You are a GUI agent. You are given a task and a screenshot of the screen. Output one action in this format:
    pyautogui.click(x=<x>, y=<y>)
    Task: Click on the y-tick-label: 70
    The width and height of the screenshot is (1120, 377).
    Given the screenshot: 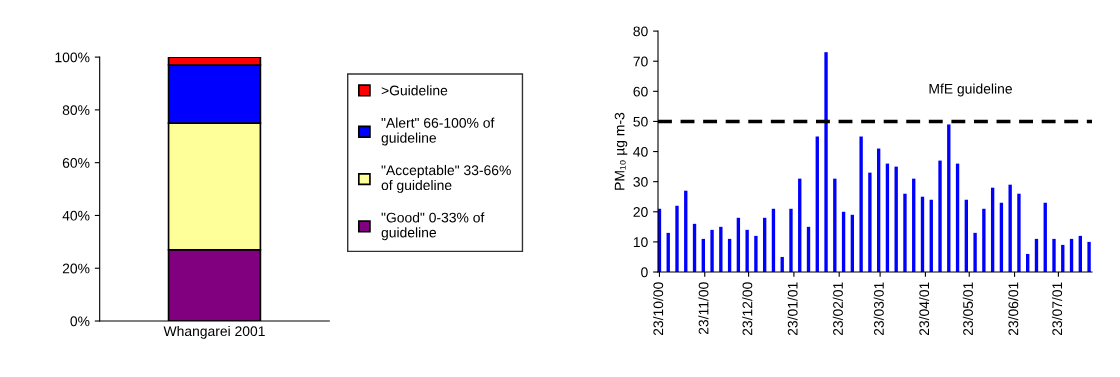 What is the action you would take?
    pyautogui.click(x=640, y=61)
    